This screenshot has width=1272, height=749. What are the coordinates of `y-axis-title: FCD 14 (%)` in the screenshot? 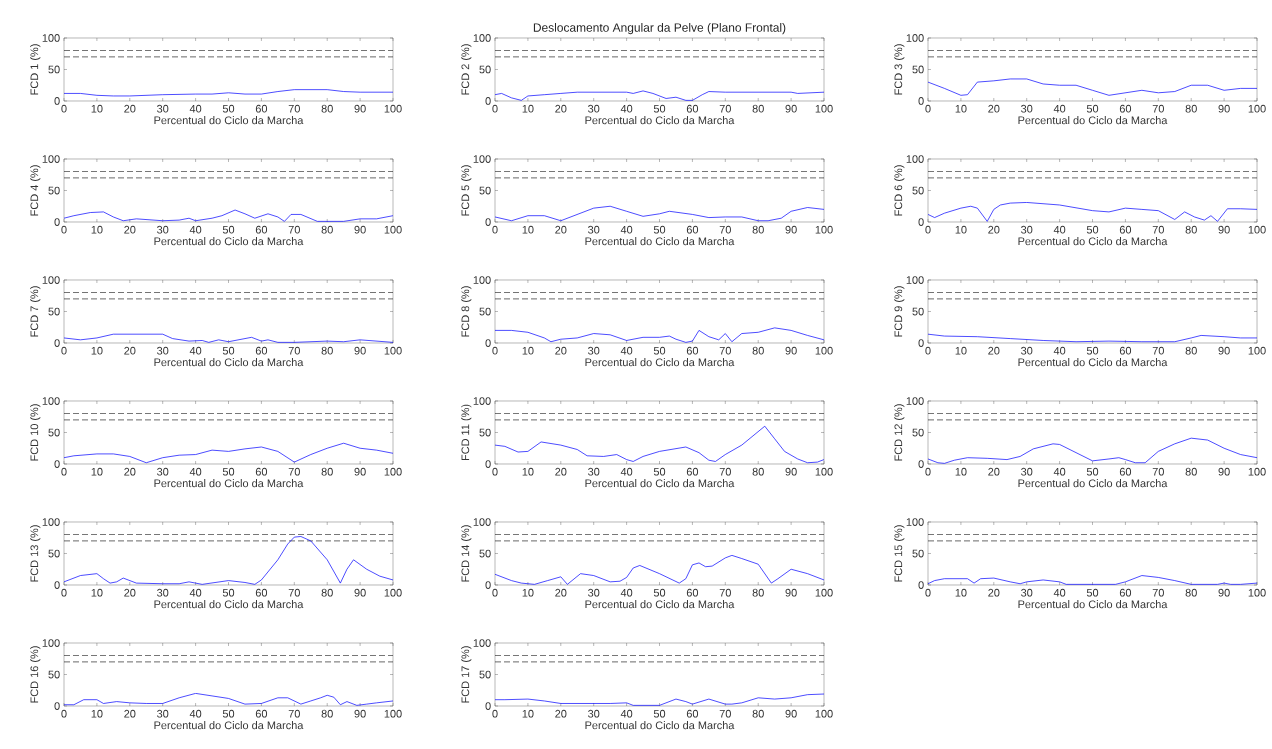 It's located at (466, 553).